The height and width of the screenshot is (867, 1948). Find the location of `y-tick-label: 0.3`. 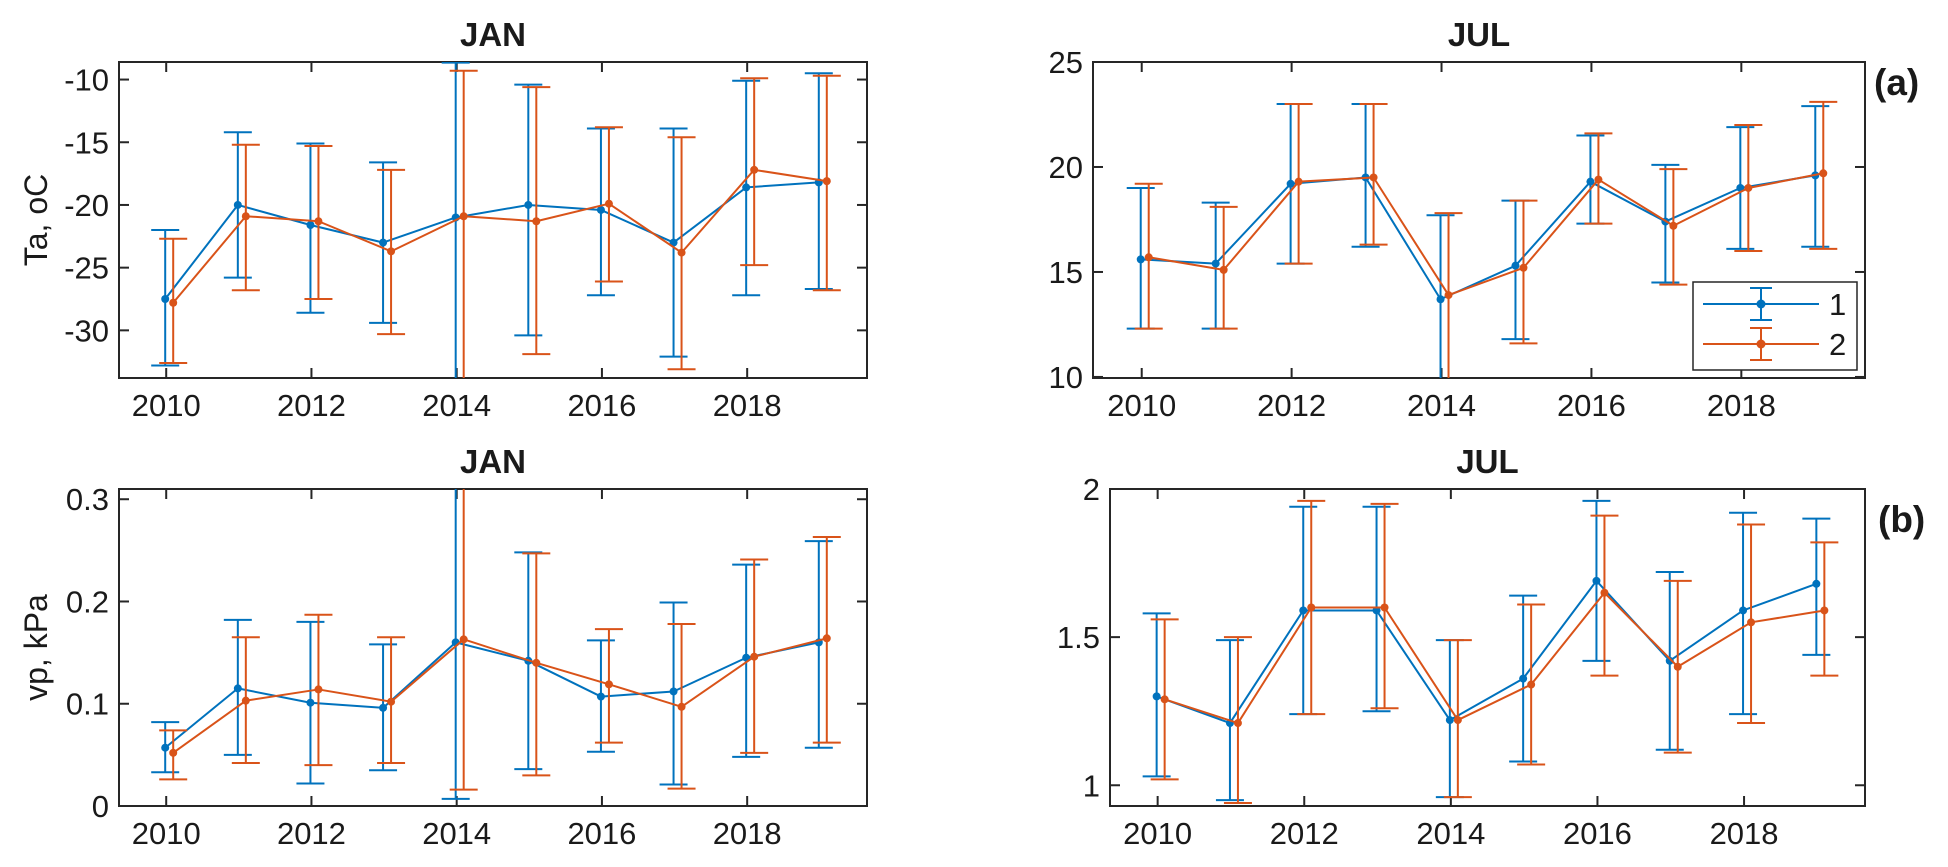

y-tick-label: 0.3 is located at coordinates (87, 499).